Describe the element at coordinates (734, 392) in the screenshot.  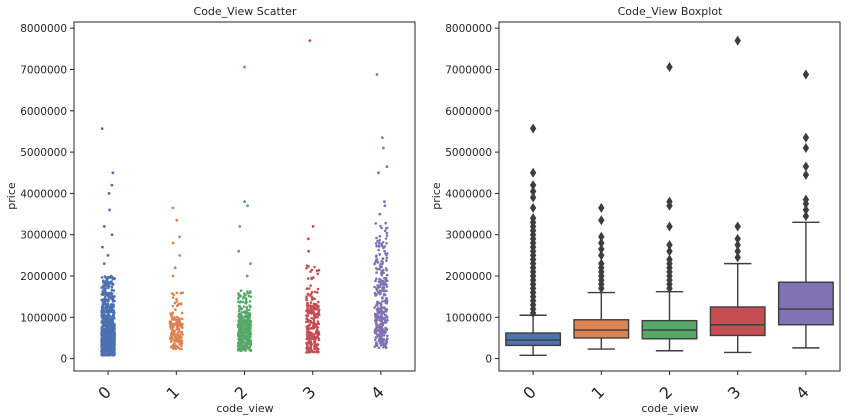
I see `x-tick-label: 3` at that location.